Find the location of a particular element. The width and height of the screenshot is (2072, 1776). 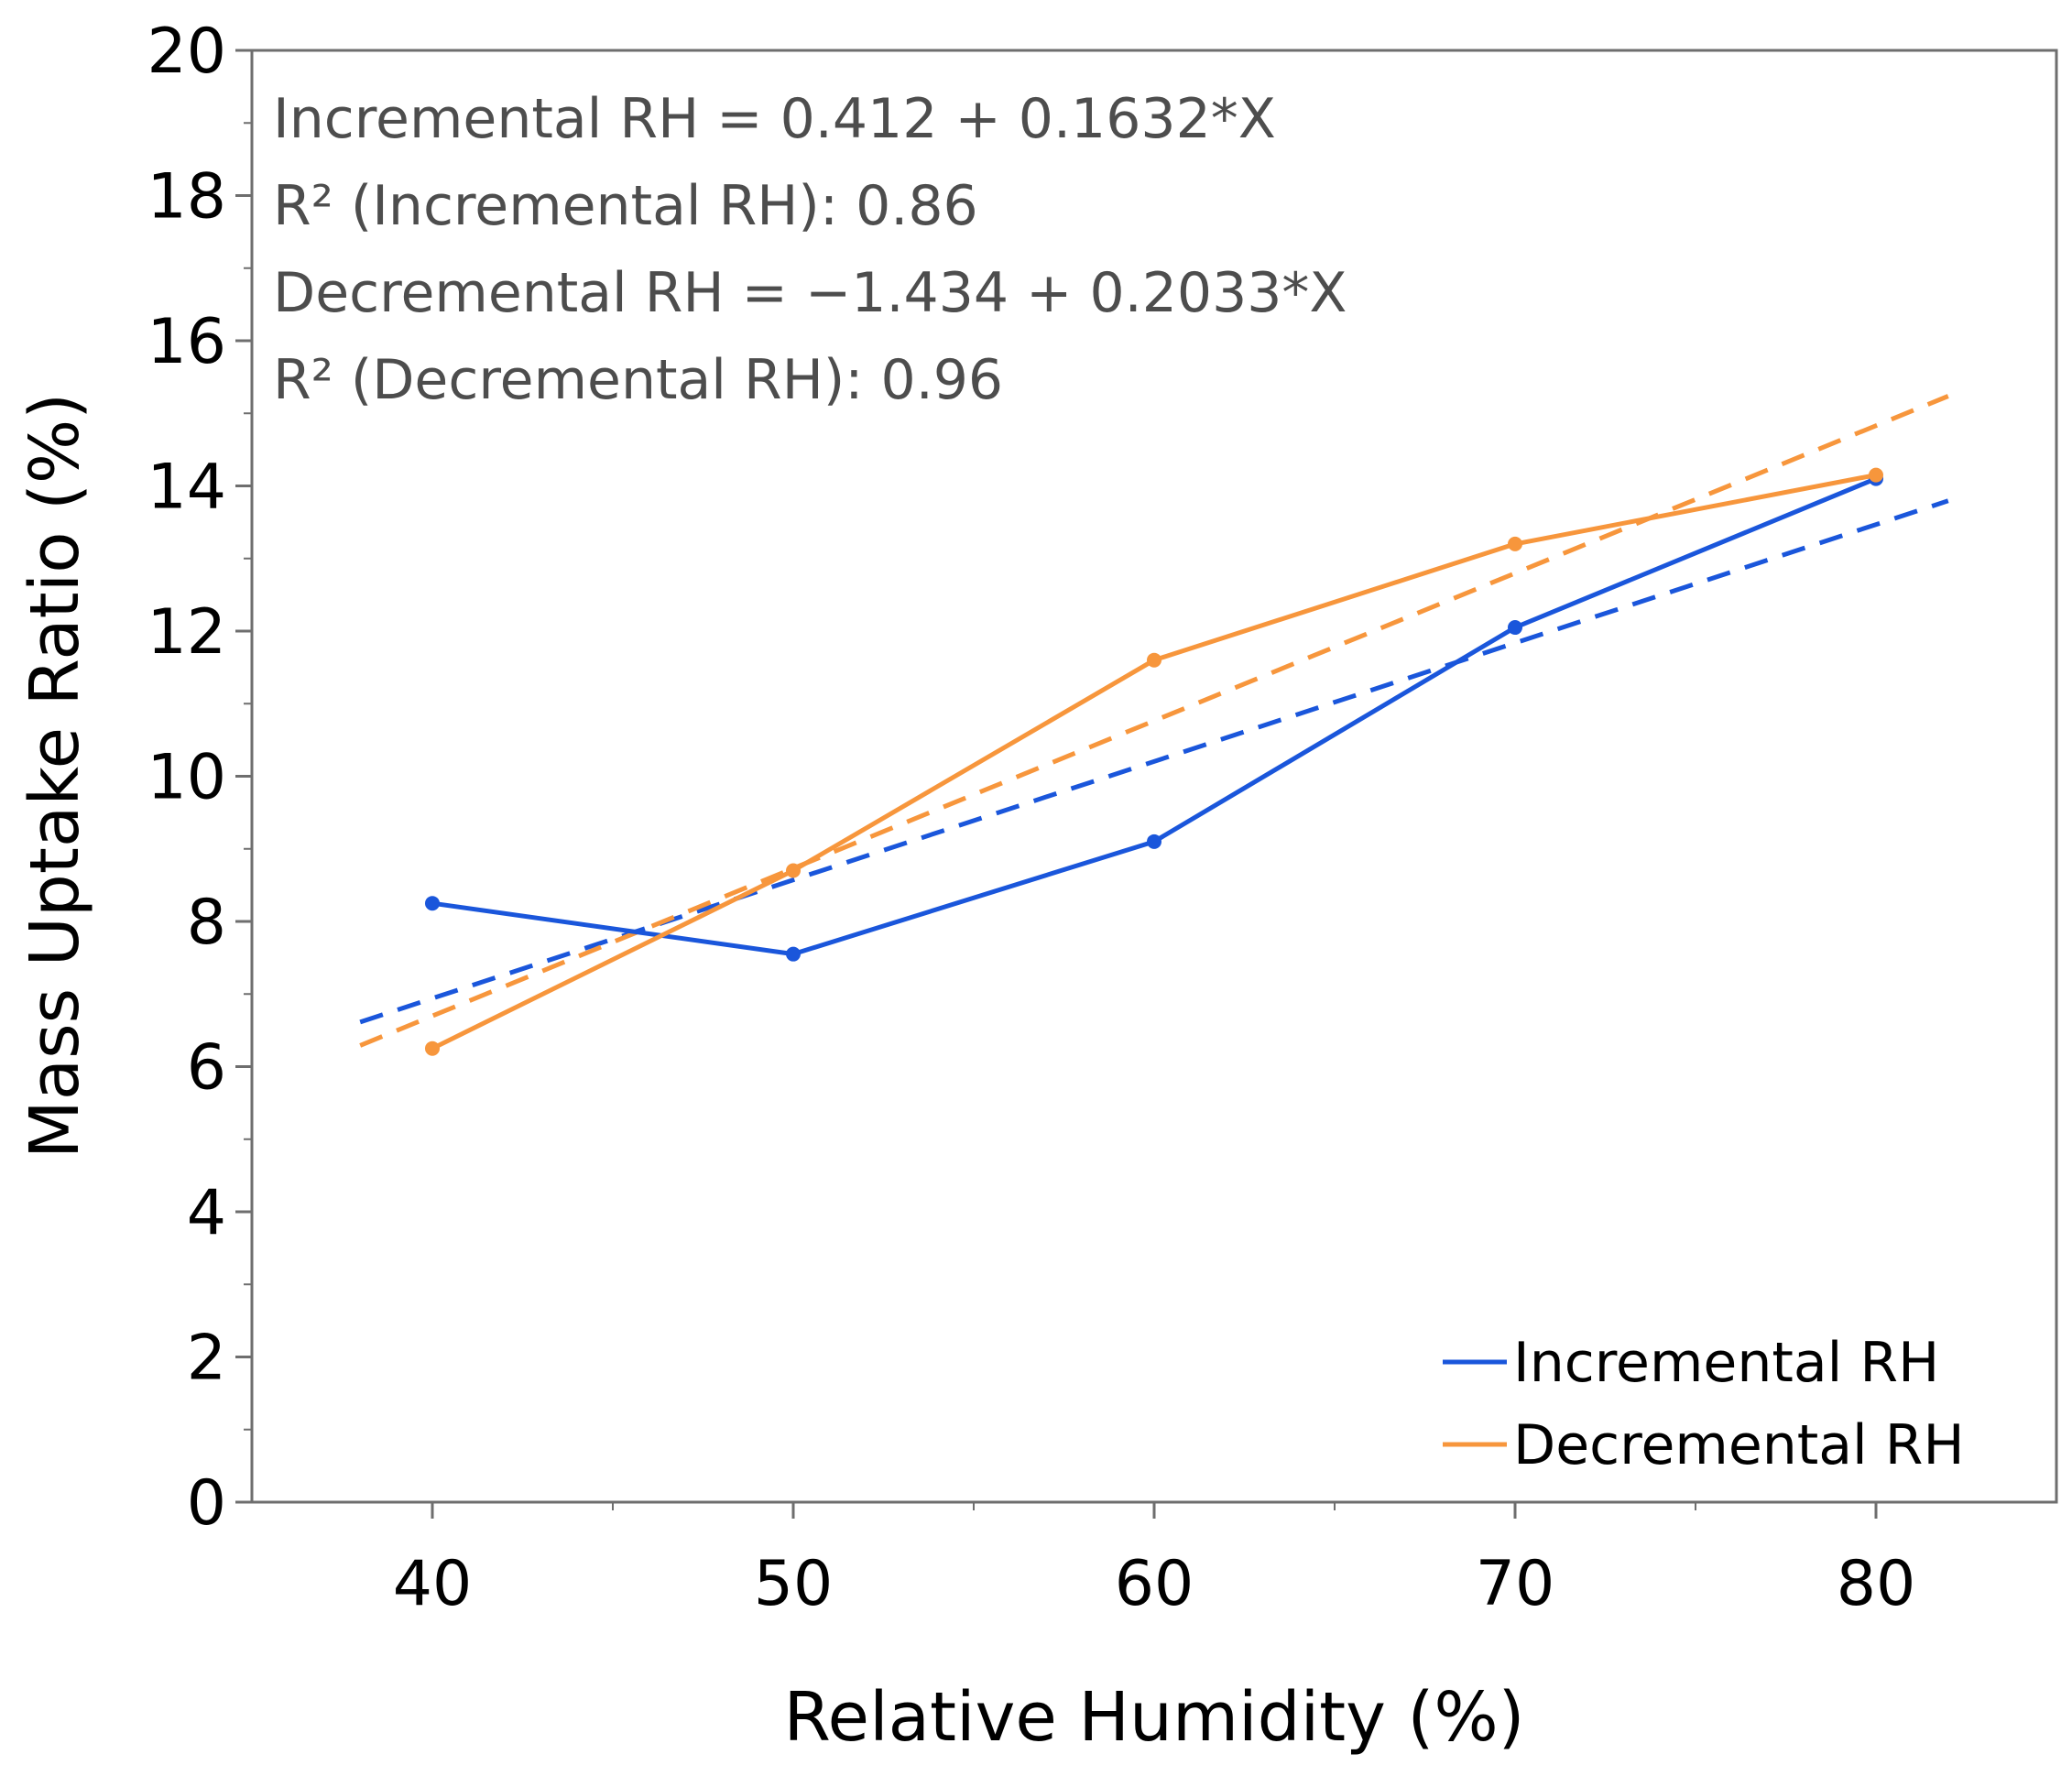

x-axis-title: Relative Humidity (%) is located at coordinates (1154, 1717).